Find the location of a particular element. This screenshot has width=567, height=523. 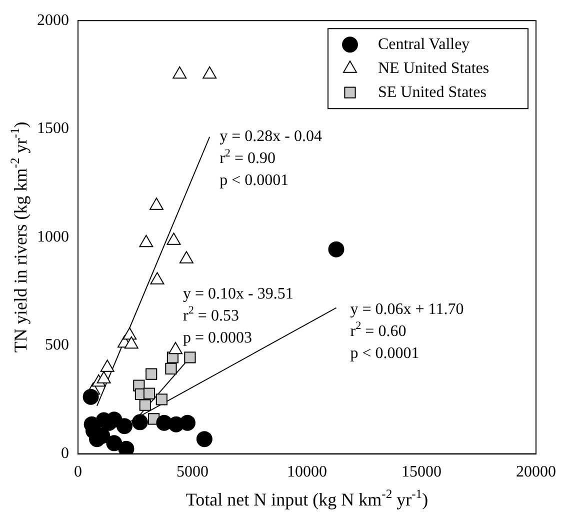

y-tick-label: 500 is located at coordinates (57, 345).